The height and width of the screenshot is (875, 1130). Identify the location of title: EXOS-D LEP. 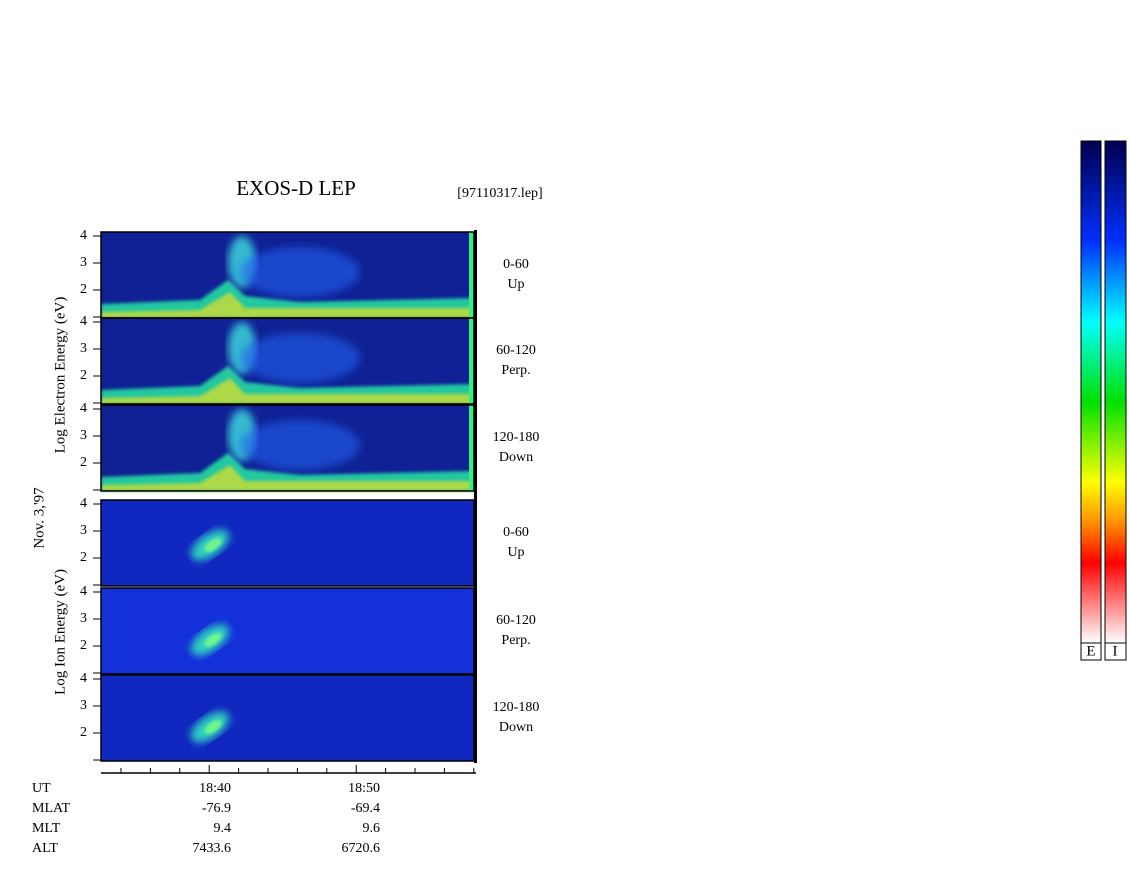
(296, 188).